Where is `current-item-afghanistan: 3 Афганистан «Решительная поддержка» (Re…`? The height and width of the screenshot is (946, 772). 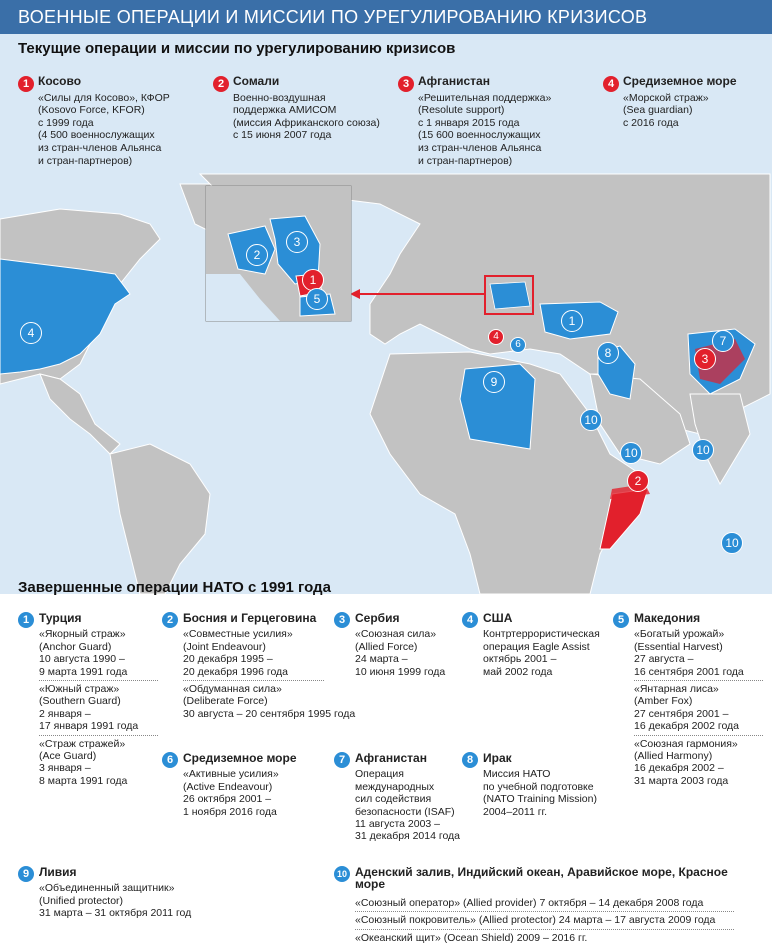
current-item-afghanistan: 3 Афганистан «Решительная поддержка» (Re… is located at coordinates (493, 120).